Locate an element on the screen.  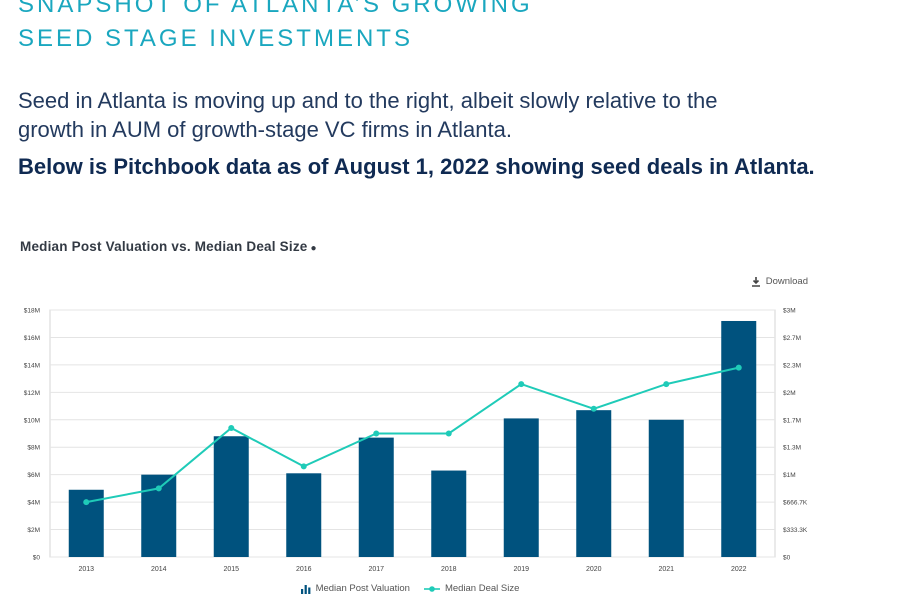
y-right-tick-label: $3M is located at coordinates (789, 311).